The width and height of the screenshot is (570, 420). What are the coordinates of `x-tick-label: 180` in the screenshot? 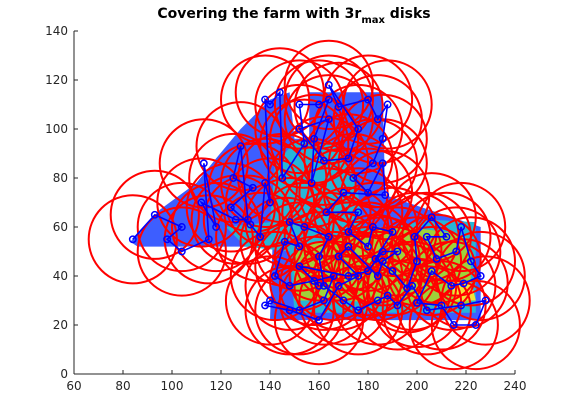 It's located at (368, 386).